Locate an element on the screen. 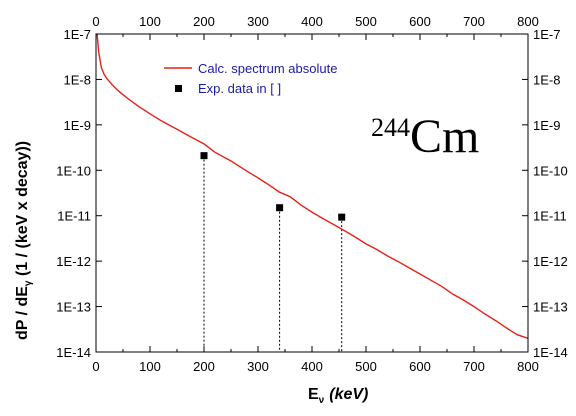 Image resolution: width=576 pixels, height=416 pixels. y-axis-title-post: (1 / (keV x decay)) is located at coordinates (22, 211).